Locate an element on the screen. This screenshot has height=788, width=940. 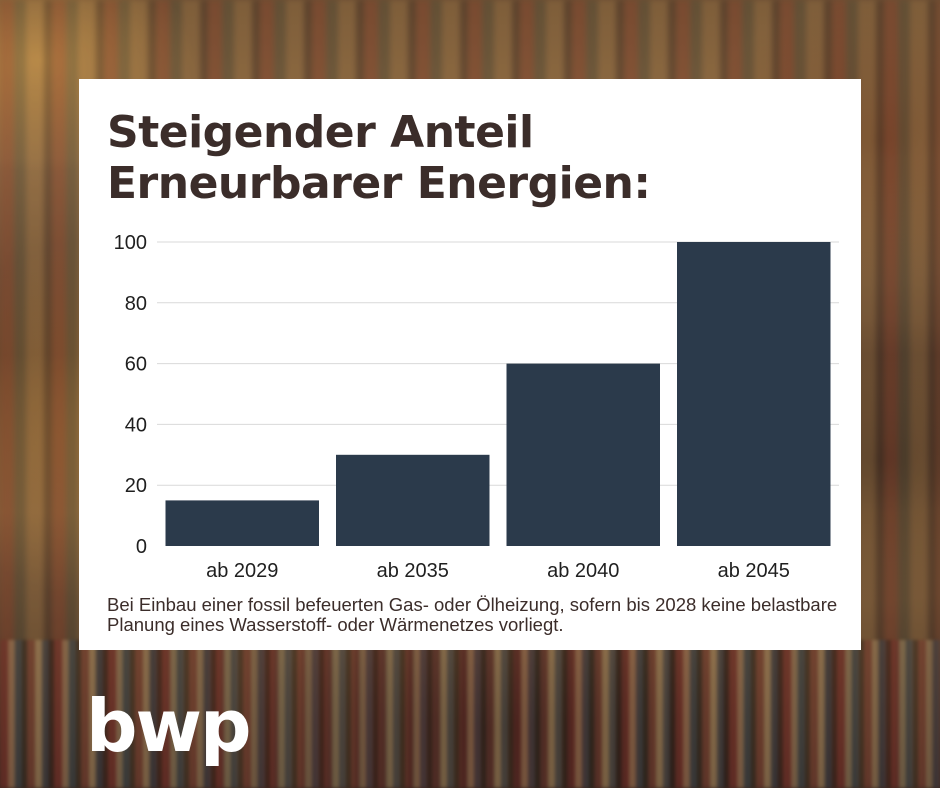
x-tick-label: ab 2040 is located at coordinates (583, 571).